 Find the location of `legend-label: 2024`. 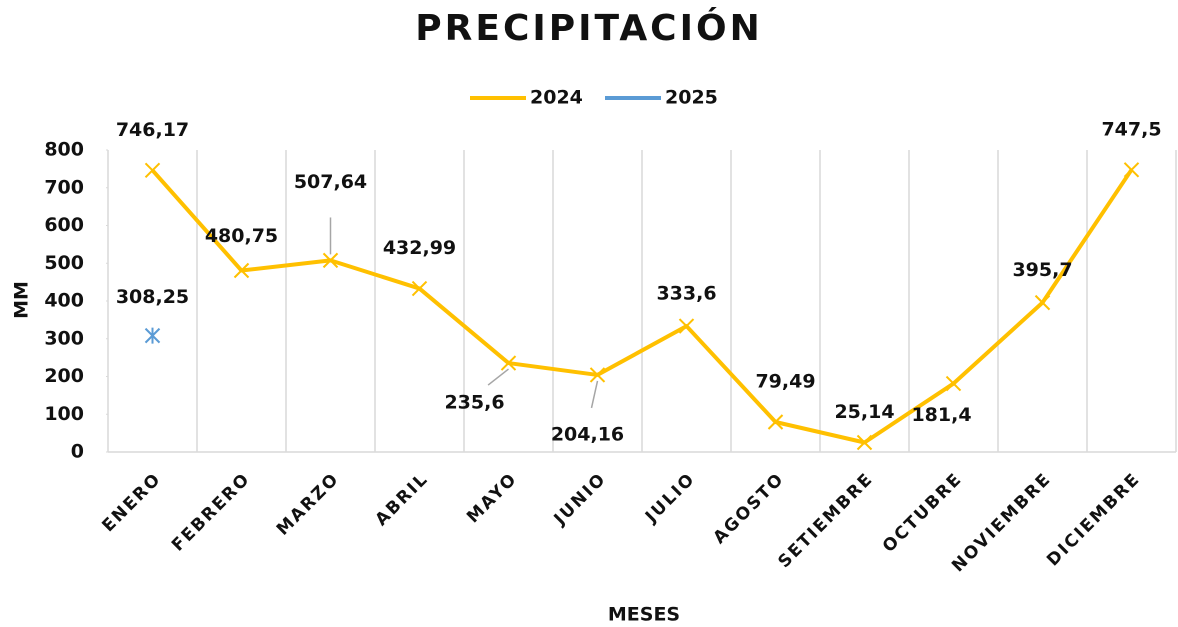

legend-label: 2024 is located at coordinates (556, 98).